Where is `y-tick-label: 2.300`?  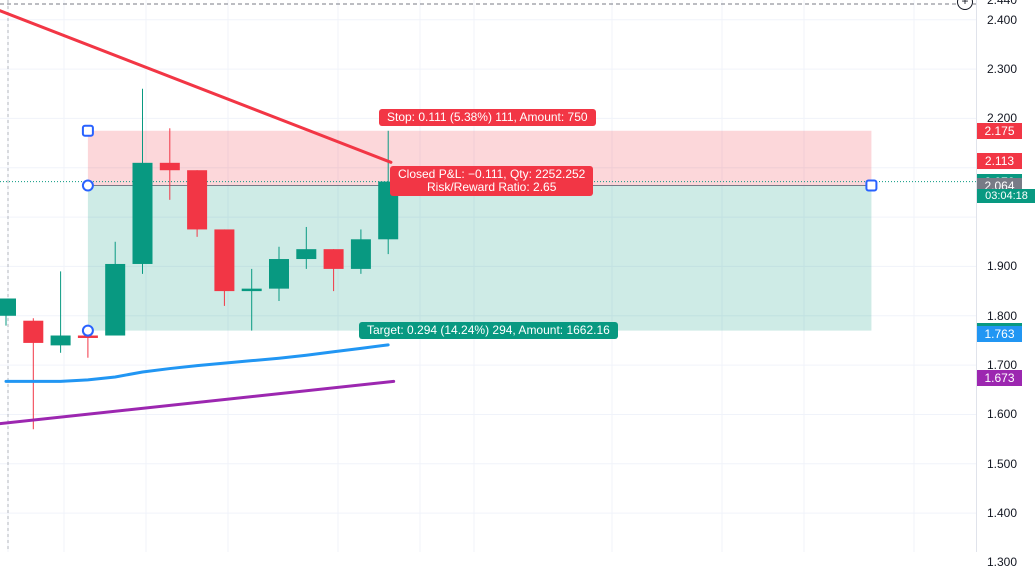
y-tick-label: 2.300 is located at coordinates (1002, 69).